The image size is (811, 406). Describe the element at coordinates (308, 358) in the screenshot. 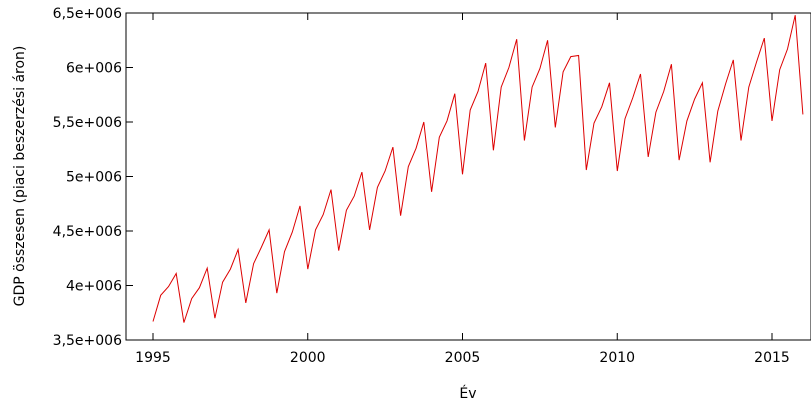

I see `x-tick-label: 2000` at that location.